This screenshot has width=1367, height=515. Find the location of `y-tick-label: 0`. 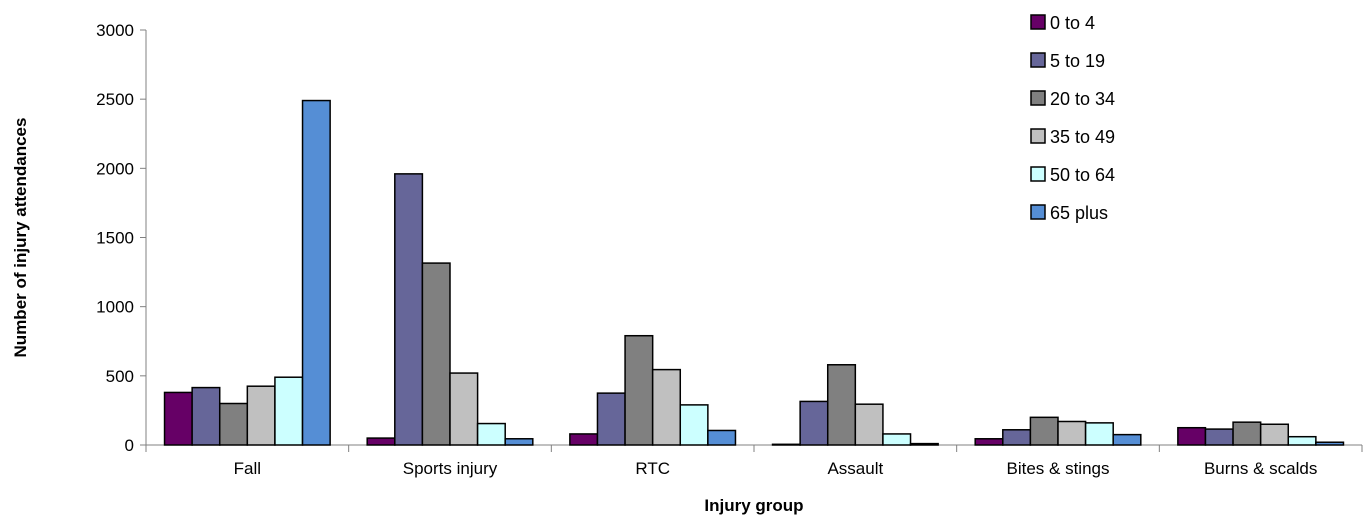

y-tick-label: 0 is located at coordinates (129, 445).